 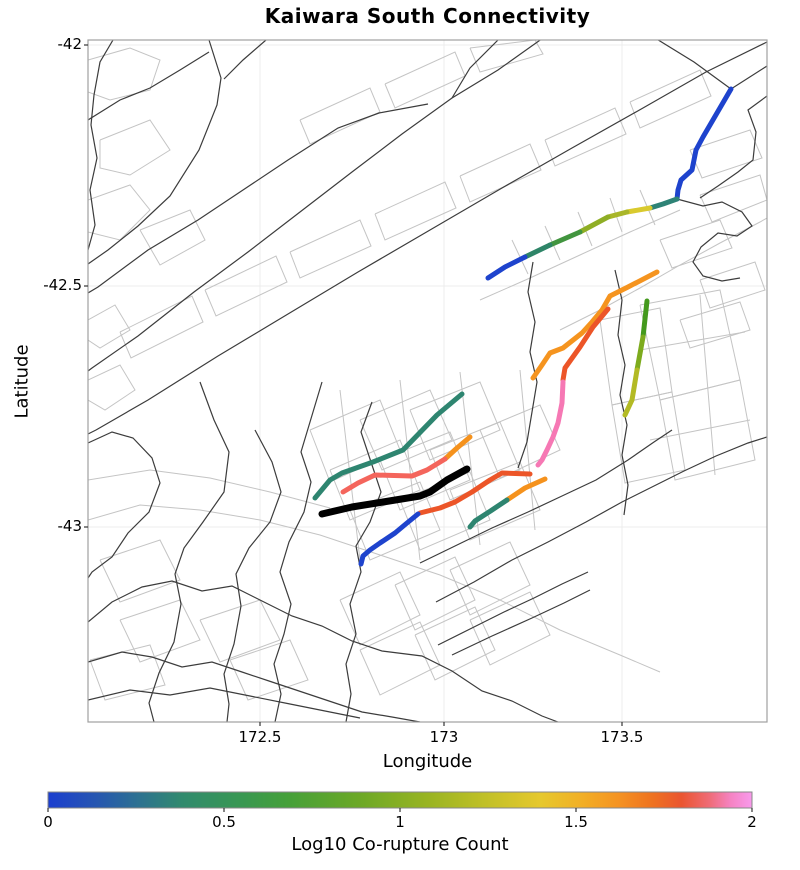 What do you see at coordinates (427, 761) in the screenshot?
I see `x-axis-label: Longitude` at bounding box center [427, 761].